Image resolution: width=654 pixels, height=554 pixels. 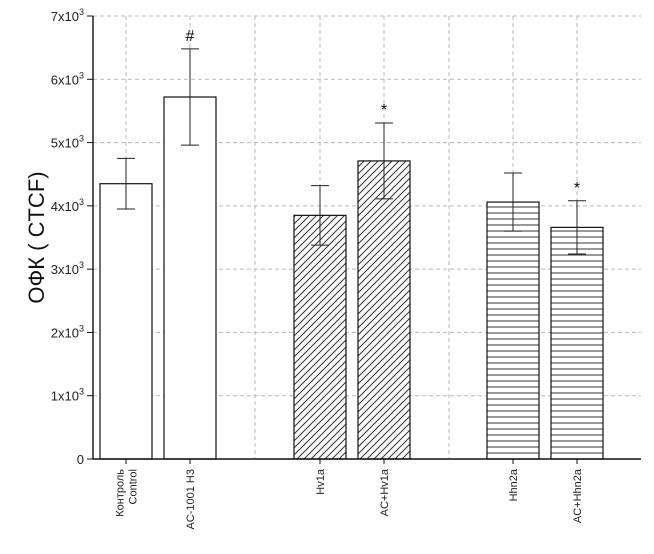 What do you see at coordinates (190, 36) in the screenshot?
I see `significance-marker: #` at bounding box center [190, 36].